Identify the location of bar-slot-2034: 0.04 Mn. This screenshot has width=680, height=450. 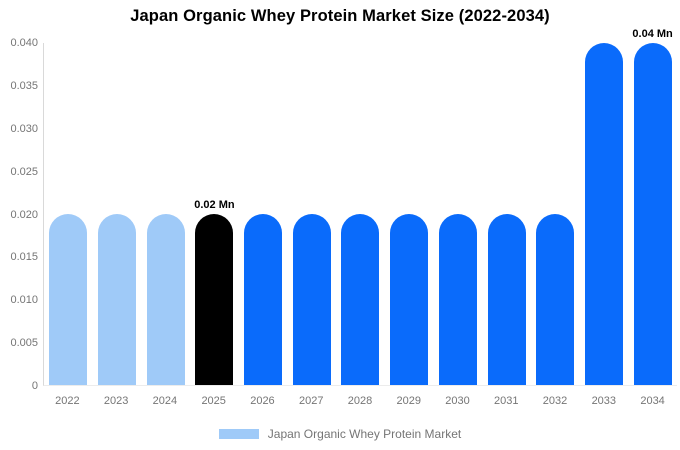
(652, 206).